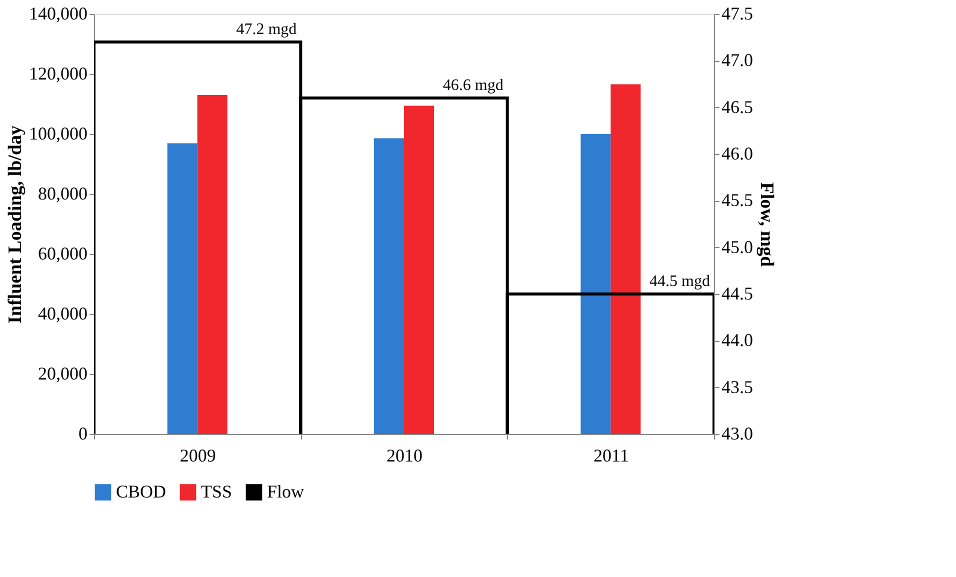 This screenshot has width=956, height=577. I want to click on data-label: 46.6 mgd, so click(473, 85).